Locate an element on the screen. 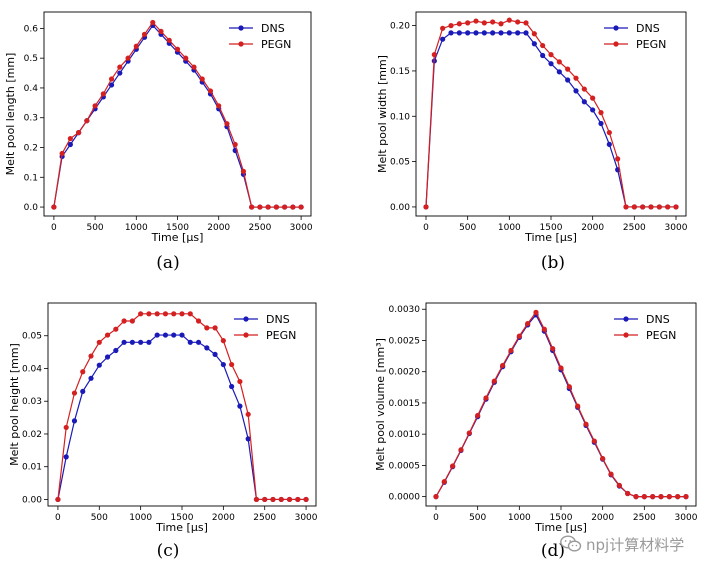 This screenshot has width=714, height=576. y-tick-label: 0.05 is located at coordinates (32, 337).